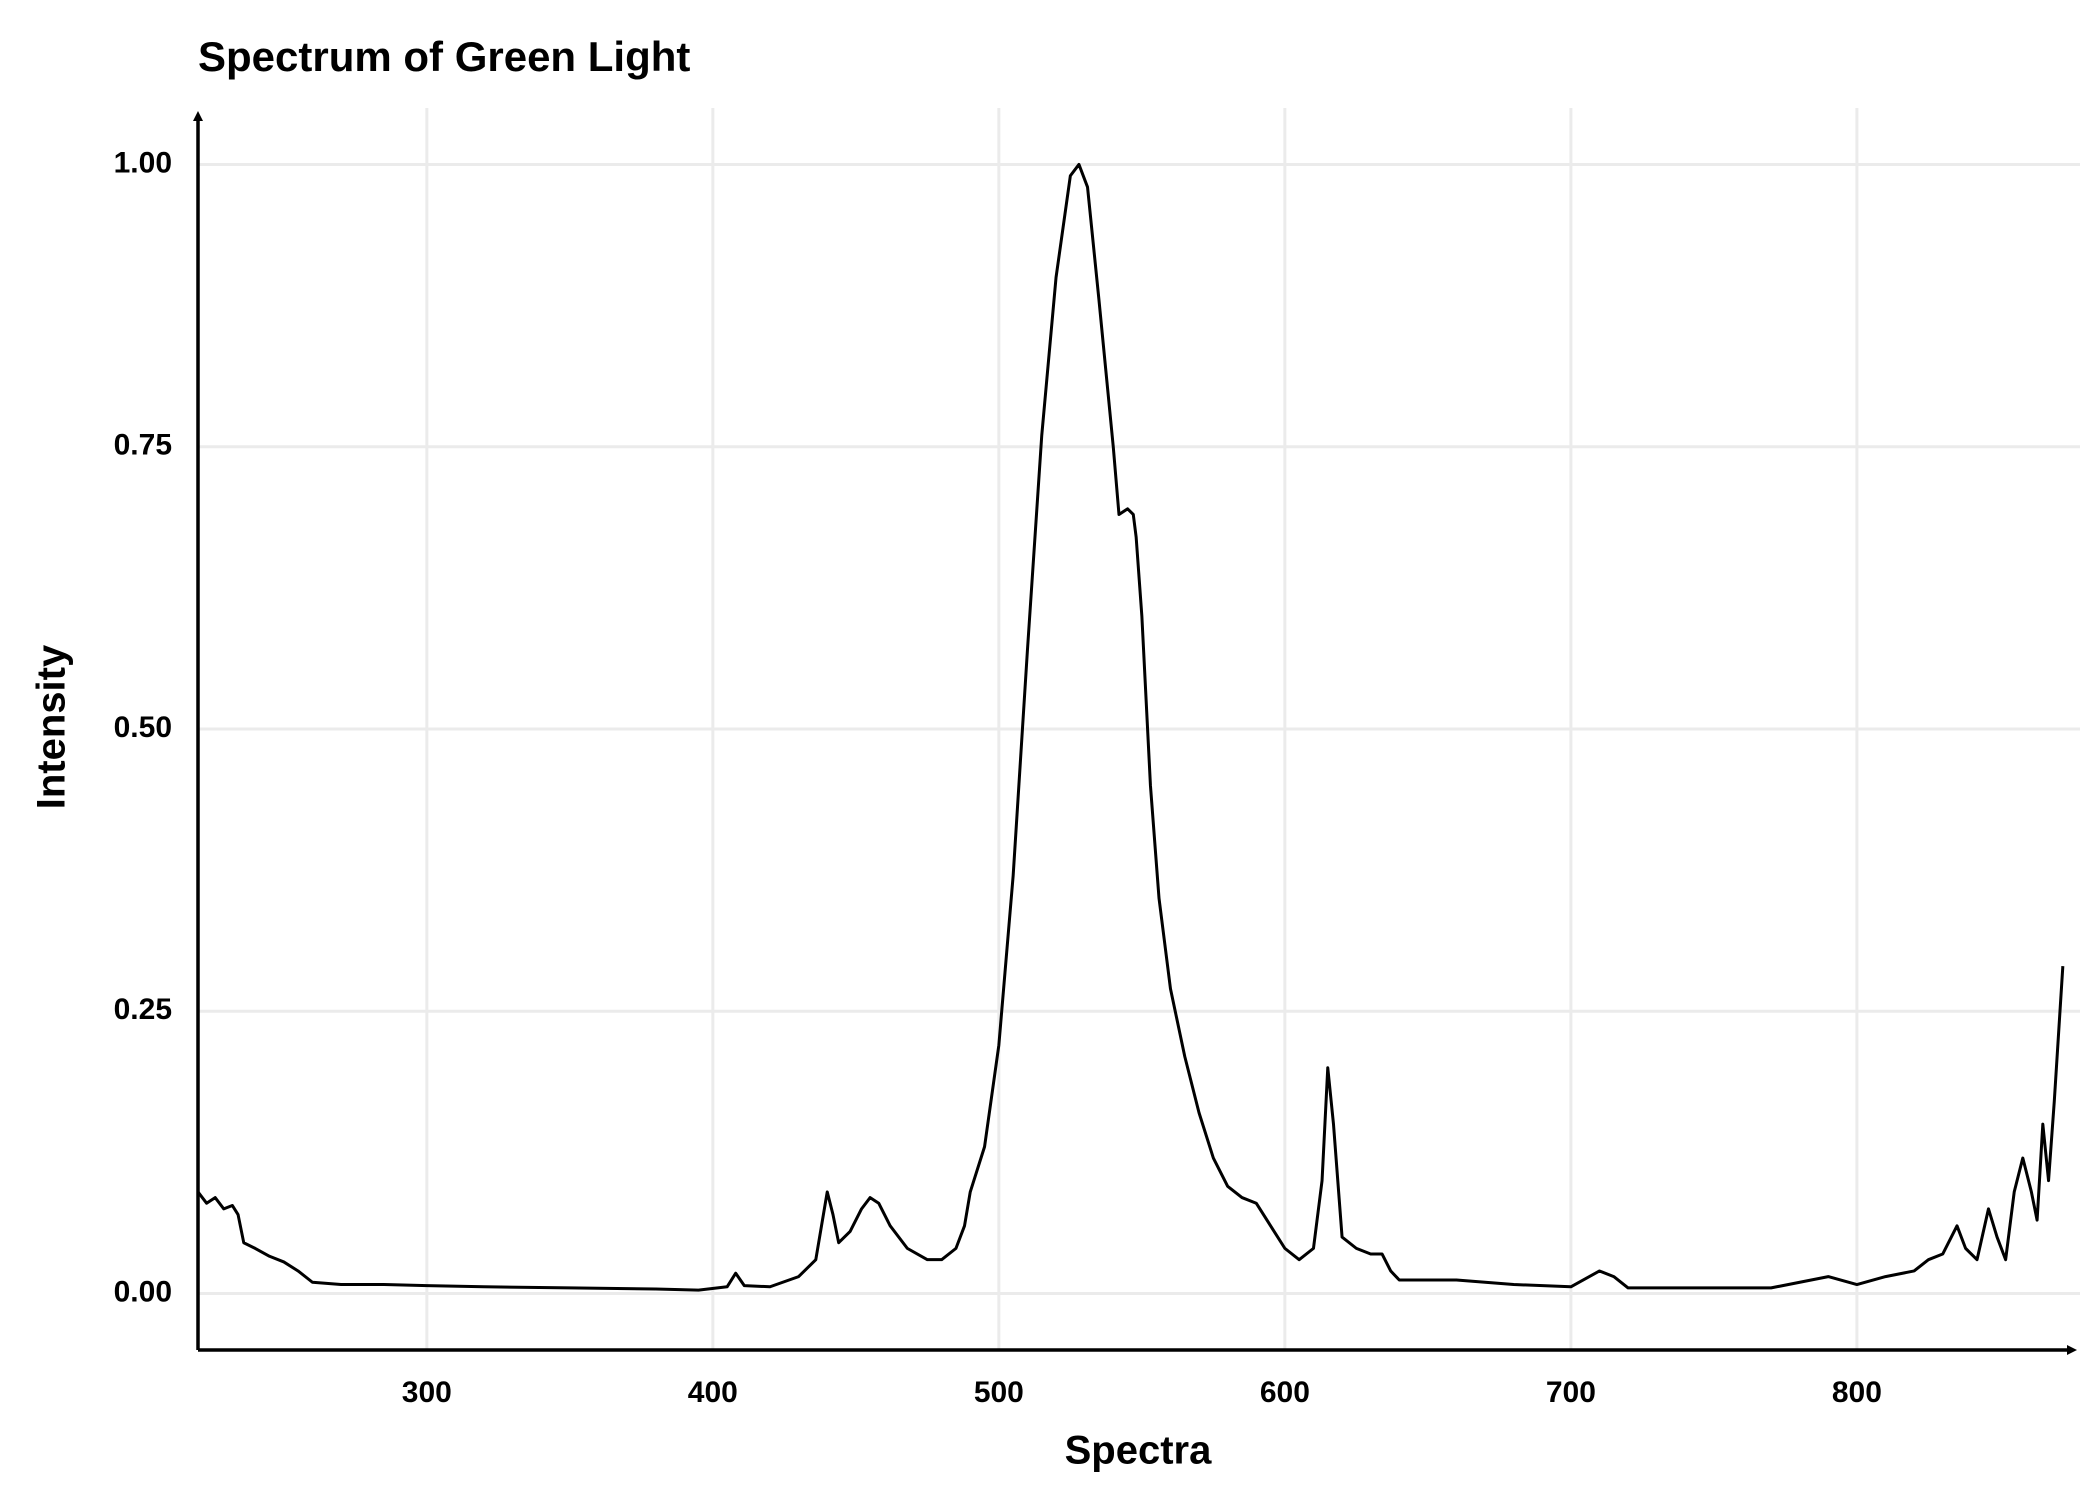 Image resolution: width=2100 pixels, height=1500 pixels. Describe the element at coordinates (143, 1009) in the screenshot. I see `y-tick-label: 0.25` at that location.